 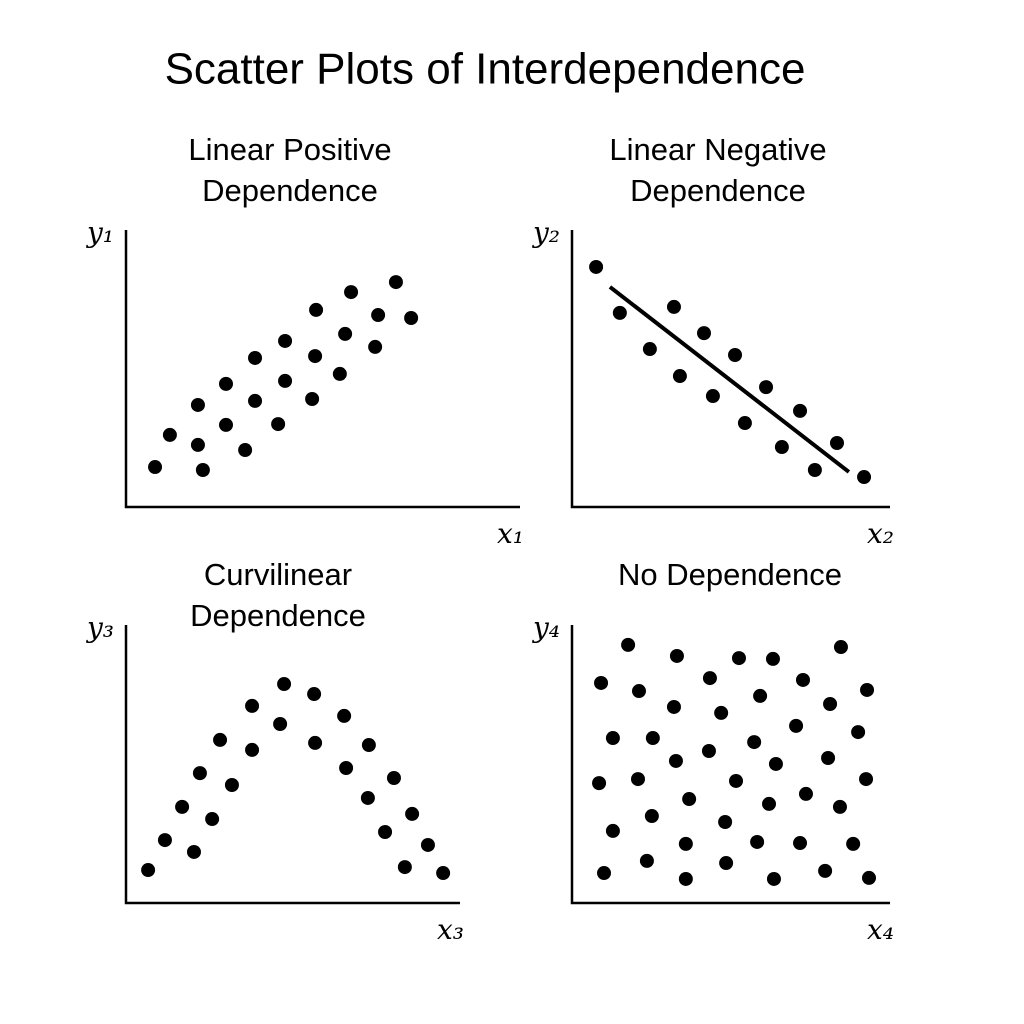 What do you see at coordinates (545, 232) in the screenshot?
I see `y-axis-label: y₂` at bounding box center [545, 232].